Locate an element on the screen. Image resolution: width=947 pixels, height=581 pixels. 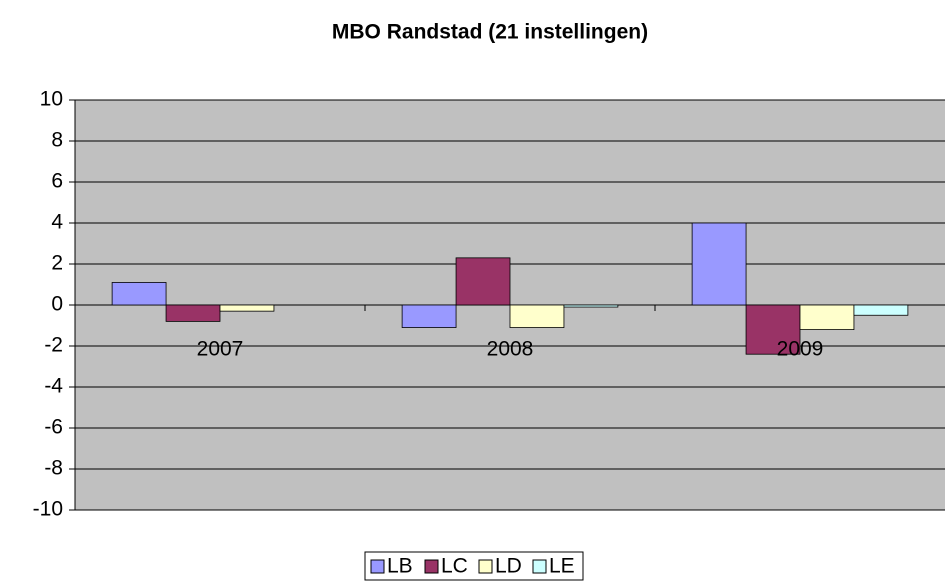
legend-box is located at coordinates (474, 566).